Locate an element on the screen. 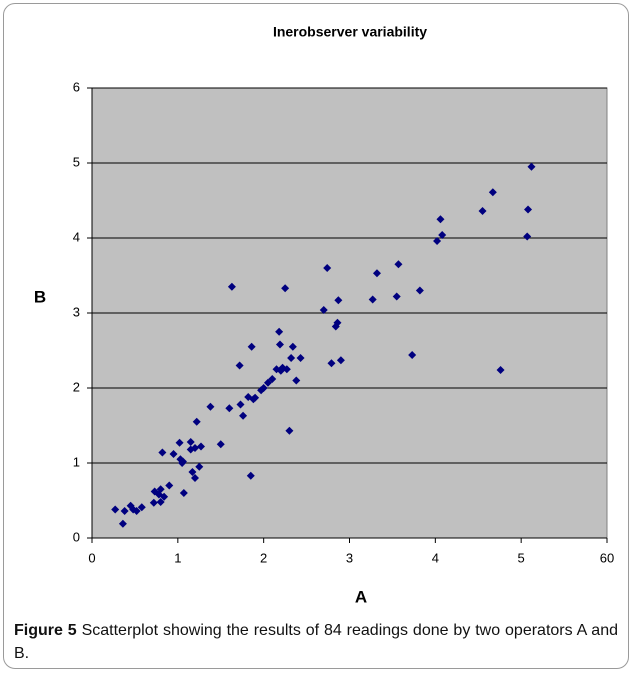 The height and width of the screenshot is (674, 634). y-tick-label: 1 is located at coordinates (76, 461).